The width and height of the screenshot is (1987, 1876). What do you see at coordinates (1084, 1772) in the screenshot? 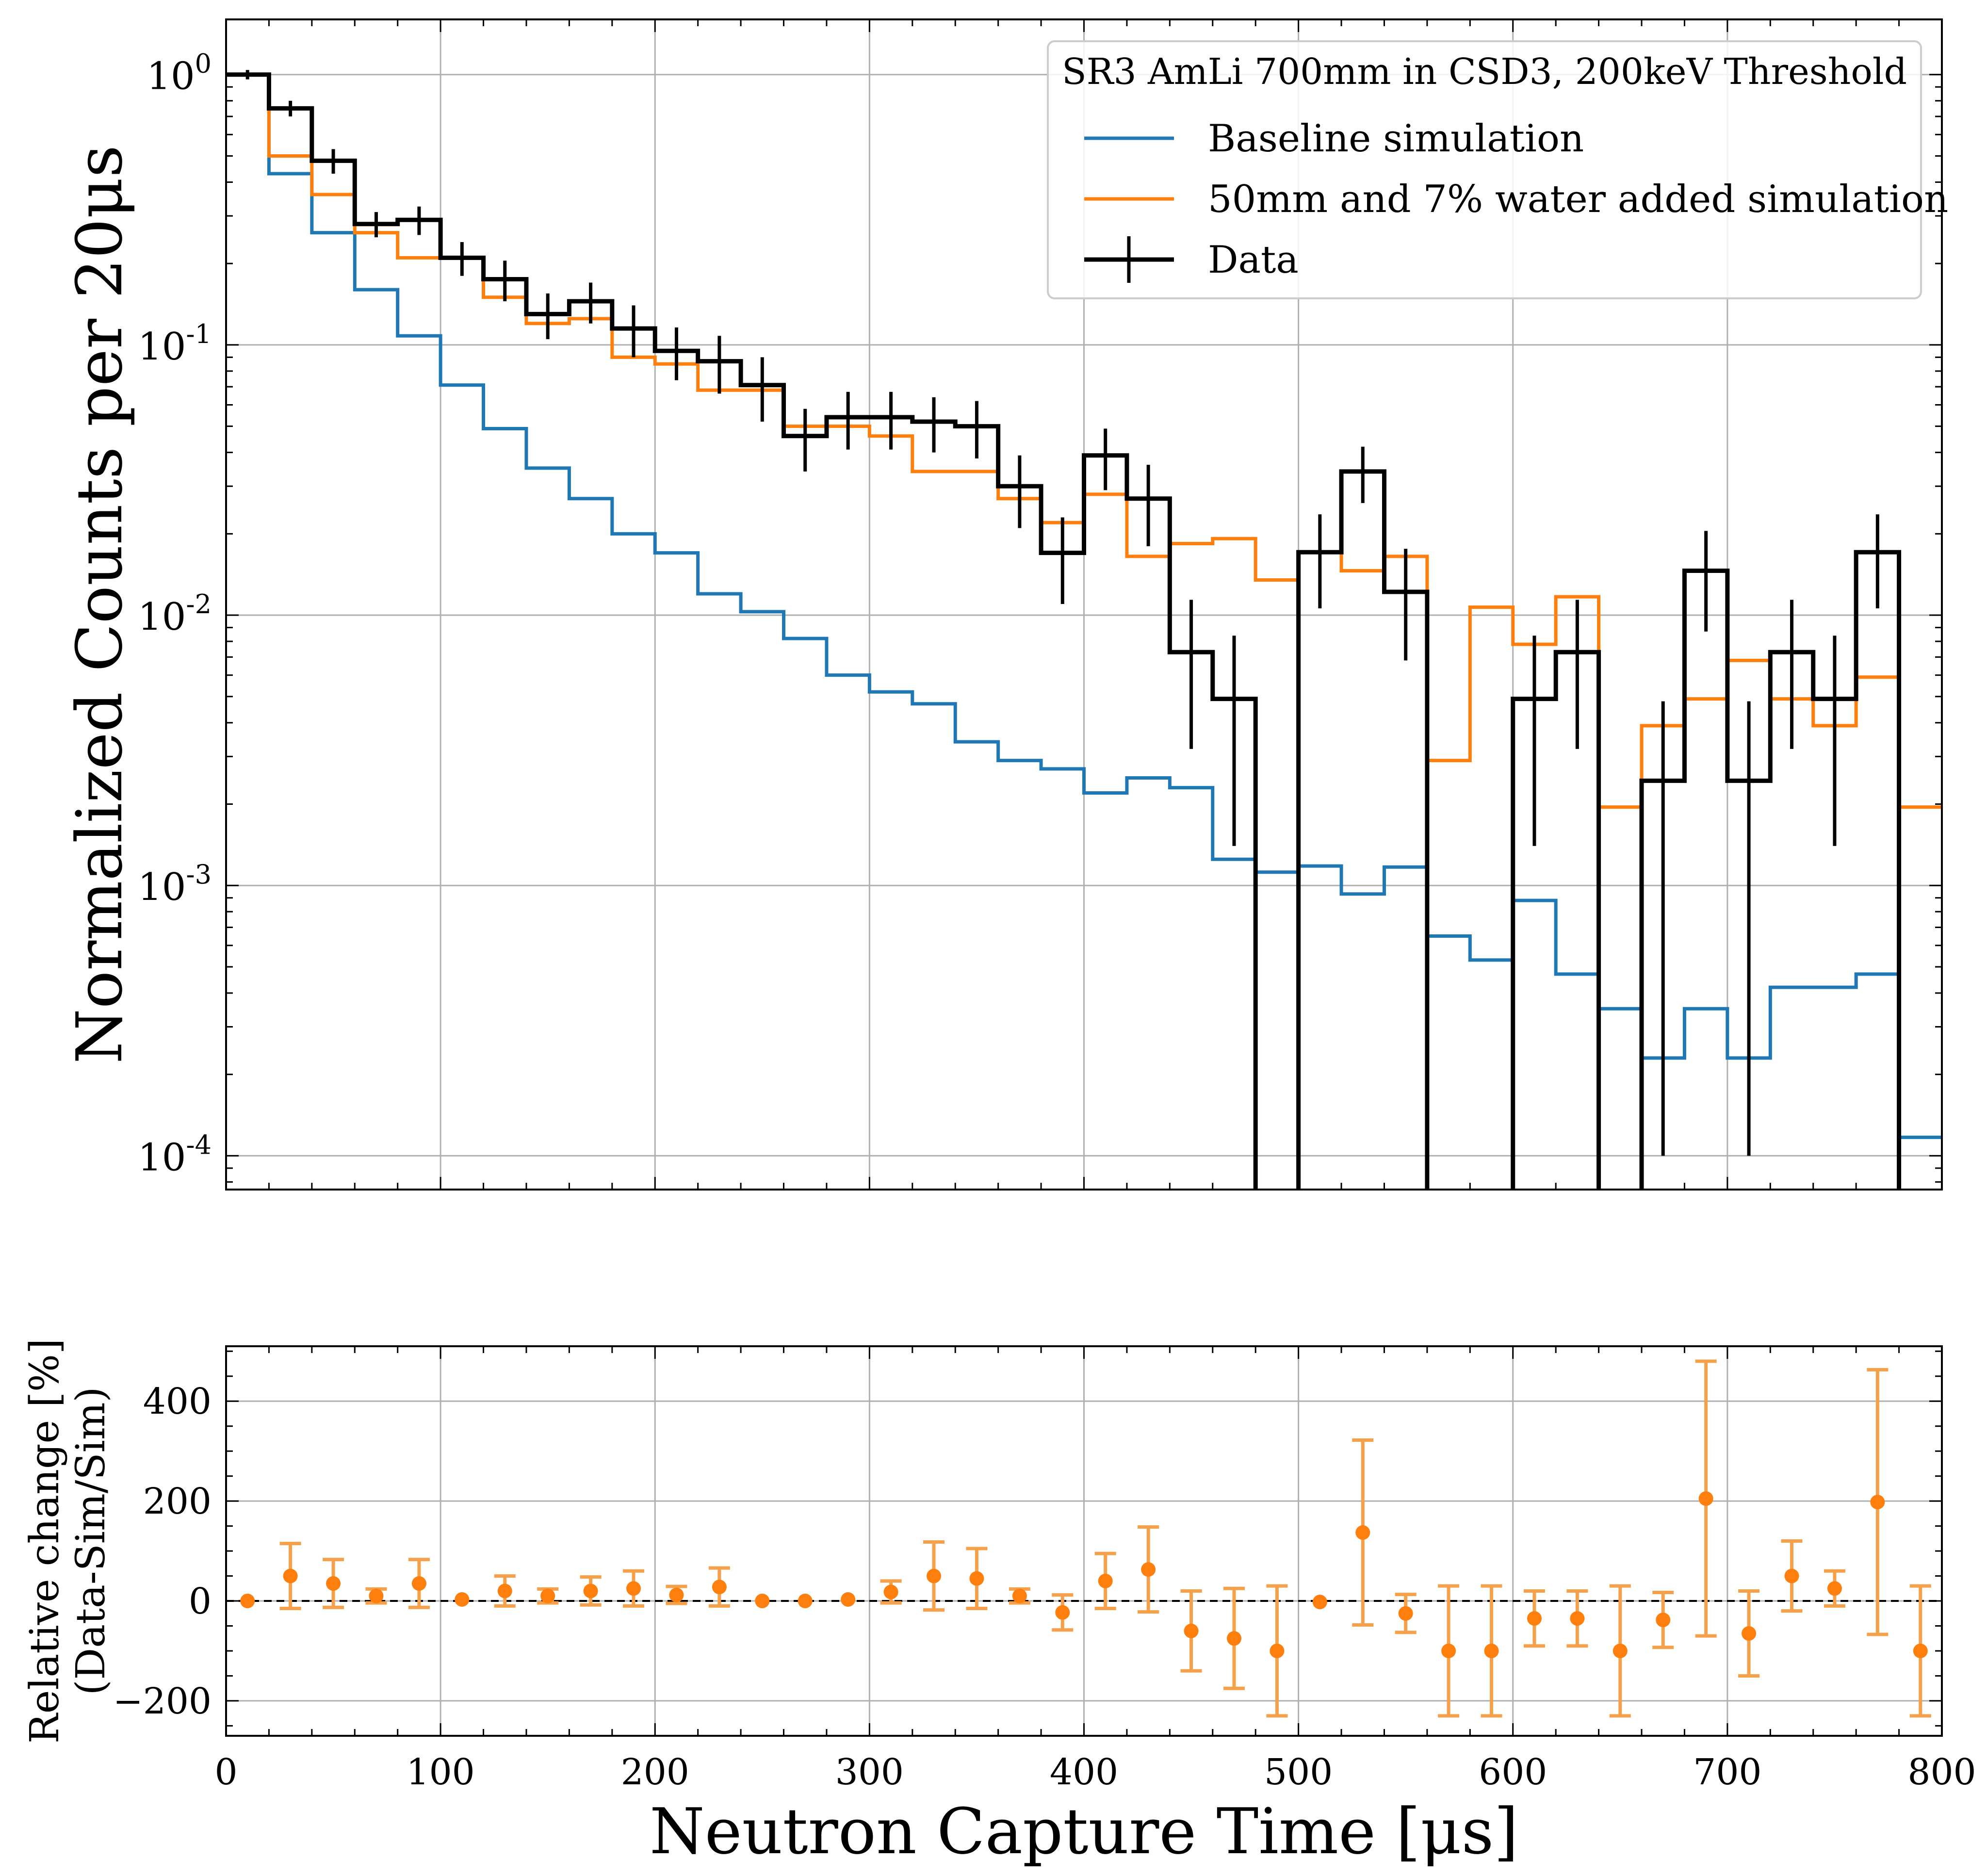
I see `bottom-x-tick-label: 400` at bounding box center [1084, 1772].